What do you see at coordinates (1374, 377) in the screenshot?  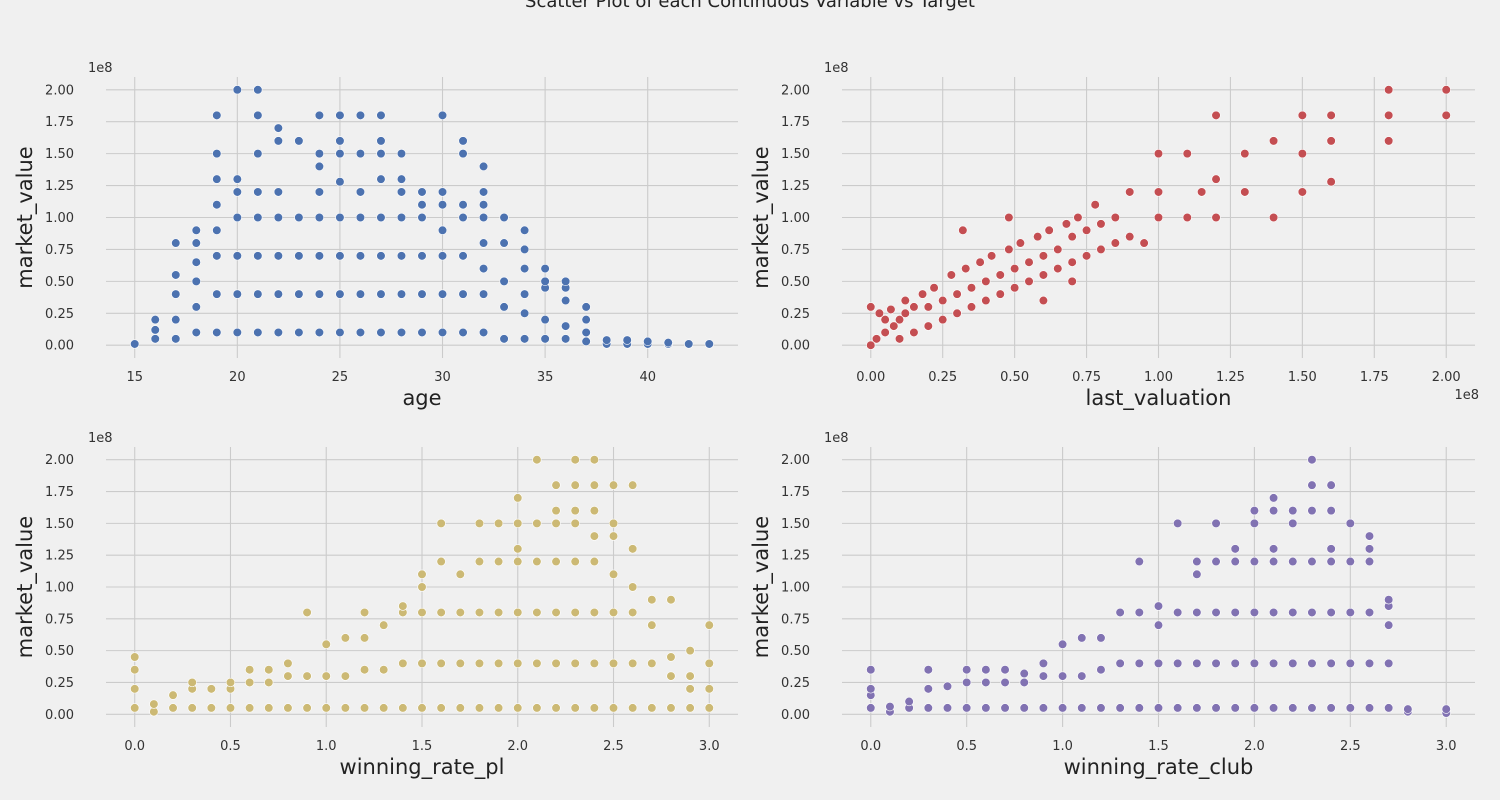 I see `x-tick-label: 1.75` at bounding box center [1374, 377].